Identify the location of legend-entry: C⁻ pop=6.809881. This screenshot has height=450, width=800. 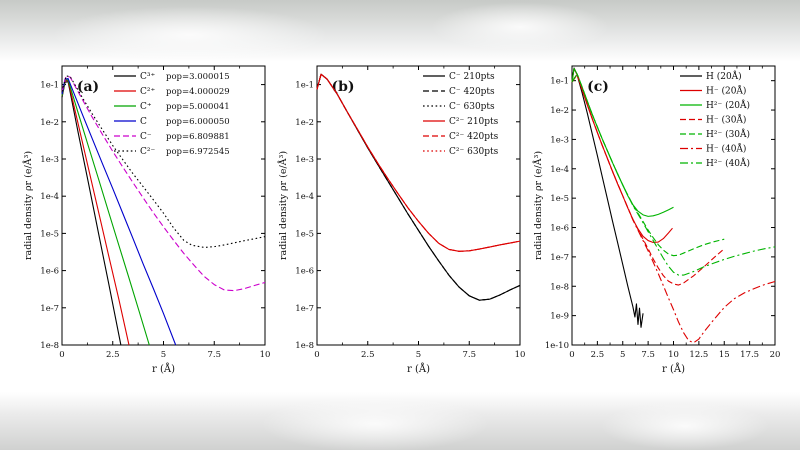
(172, 137).